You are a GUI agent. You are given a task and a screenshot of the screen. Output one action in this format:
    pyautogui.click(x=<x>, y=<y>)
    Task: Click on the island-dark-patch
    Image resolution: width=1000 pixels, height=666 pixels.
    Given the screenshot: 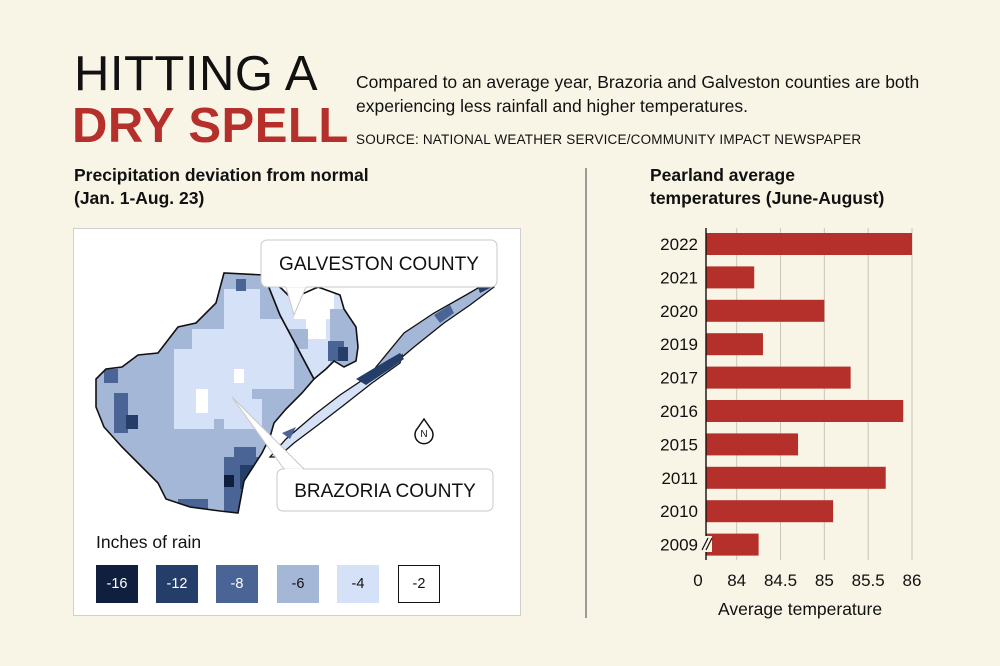 What is the action you would take?
    pyautogui.click(x=380, y=369)
    